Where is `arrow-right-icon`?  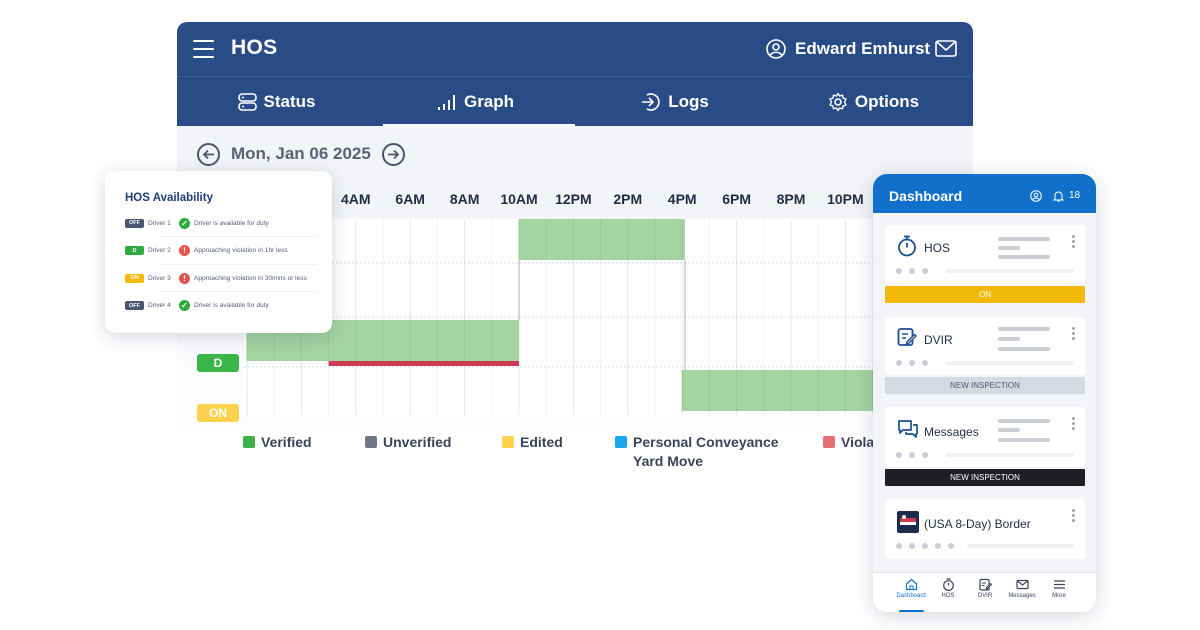 arrow-right-icon is located at coordinates (393, 154).